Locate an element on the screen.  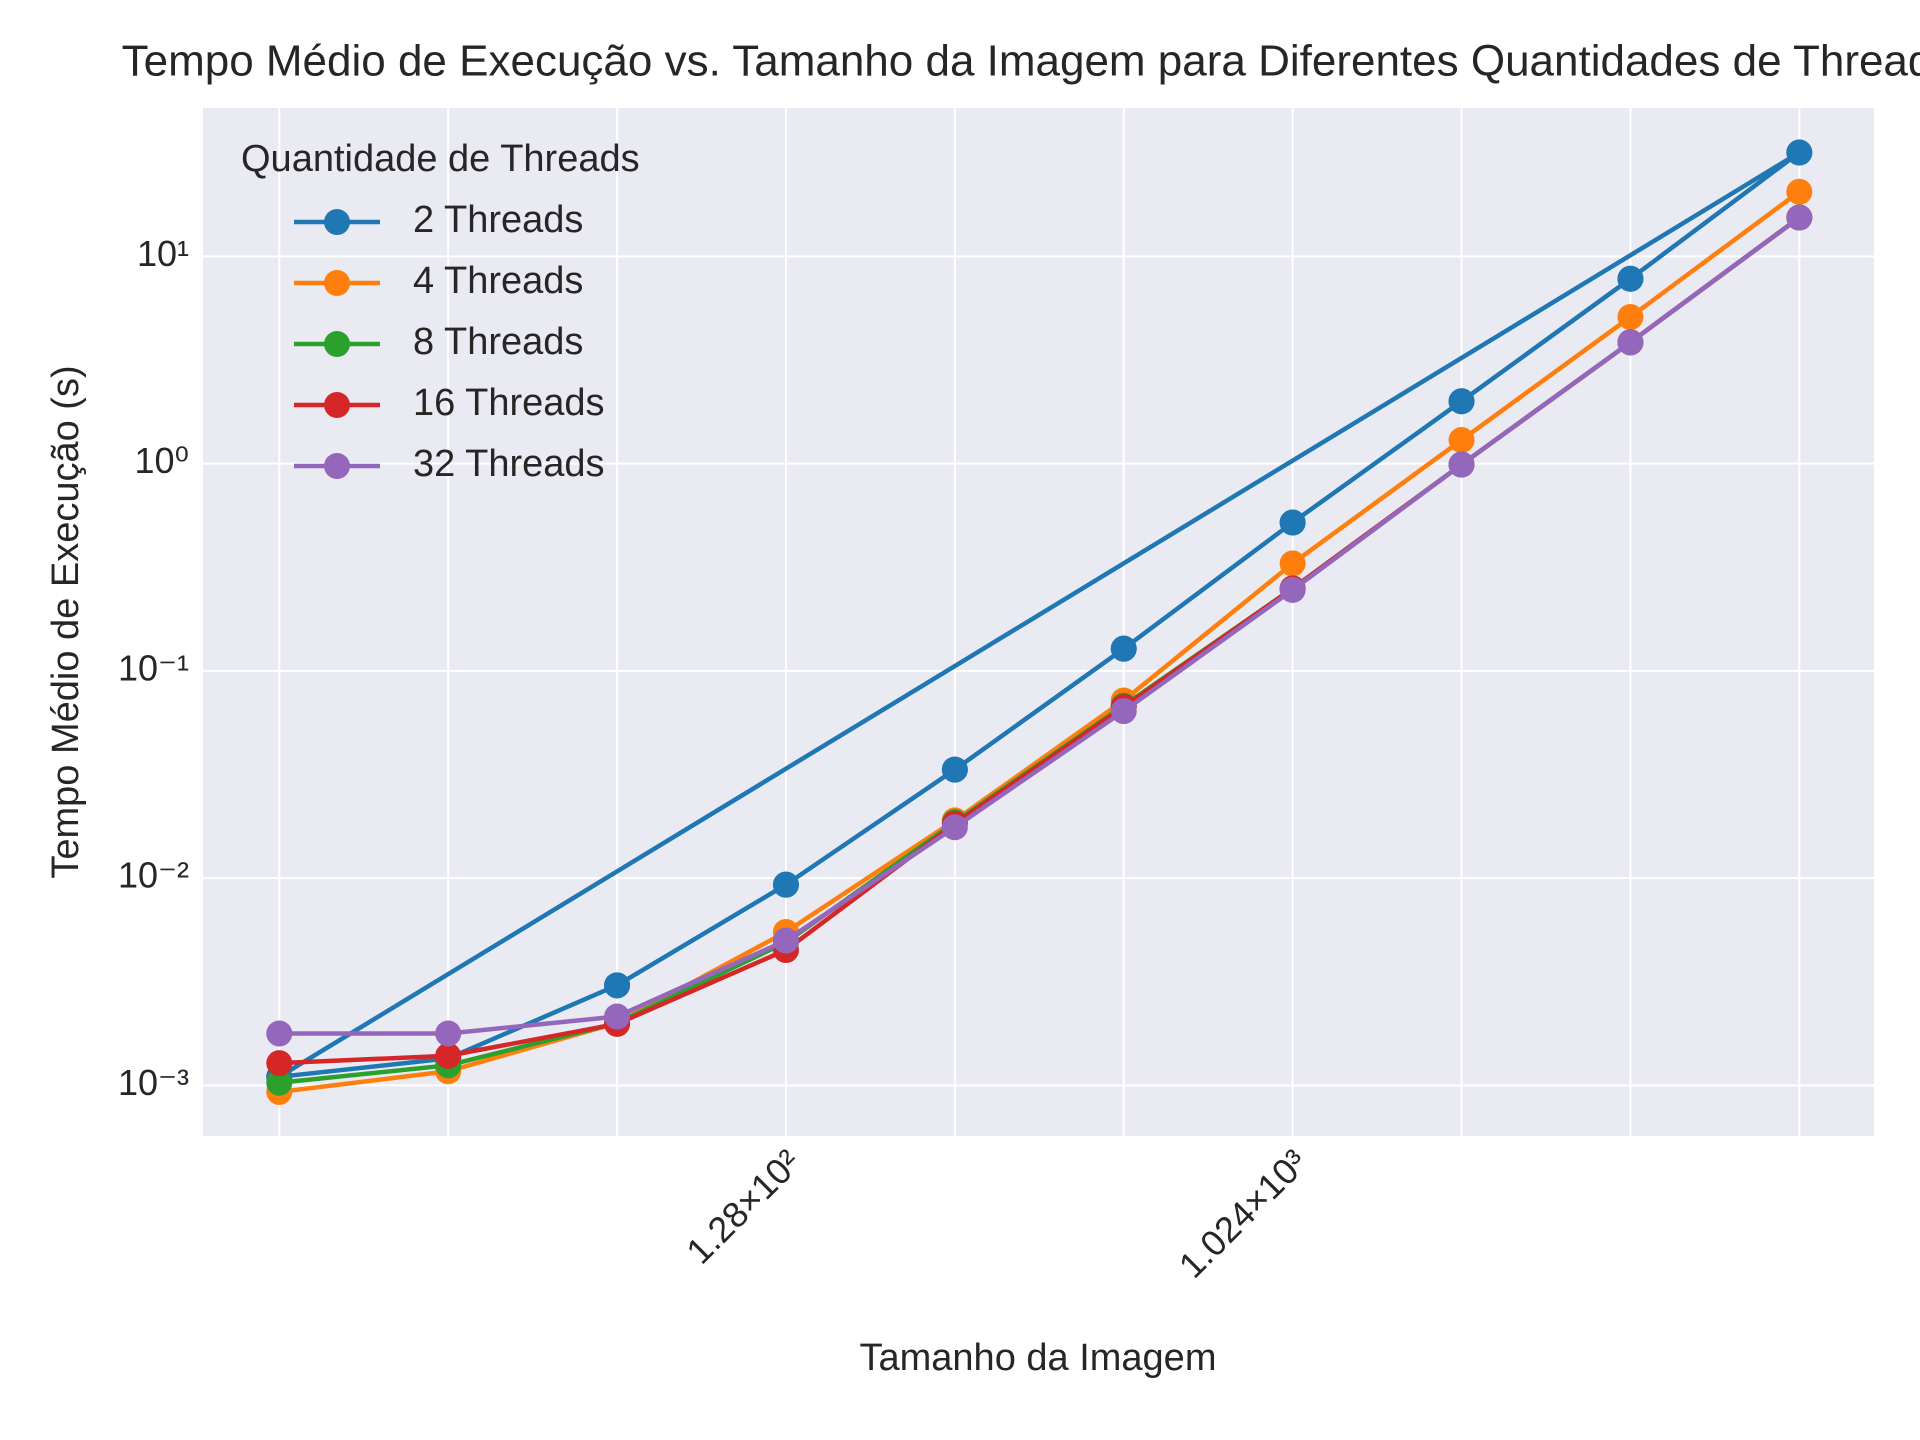
y-tick-label: 10¹ is located at coordinates (163, 253).